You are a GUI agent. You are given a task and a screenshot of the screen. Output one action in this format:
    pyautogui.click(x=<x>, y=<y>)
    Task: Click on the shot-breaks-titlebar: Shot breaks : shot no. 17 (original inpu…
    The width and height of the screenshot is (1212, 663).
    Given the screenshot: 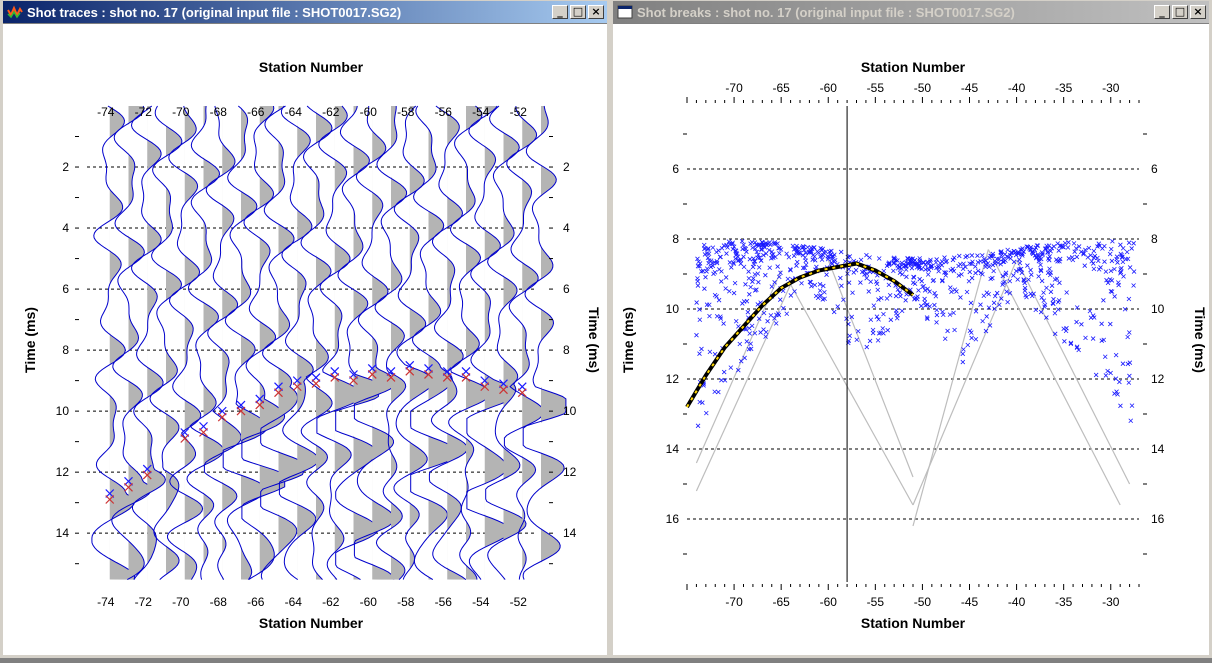 What is the action you would take?
    pyautogui.click(x=911, y=12)
    